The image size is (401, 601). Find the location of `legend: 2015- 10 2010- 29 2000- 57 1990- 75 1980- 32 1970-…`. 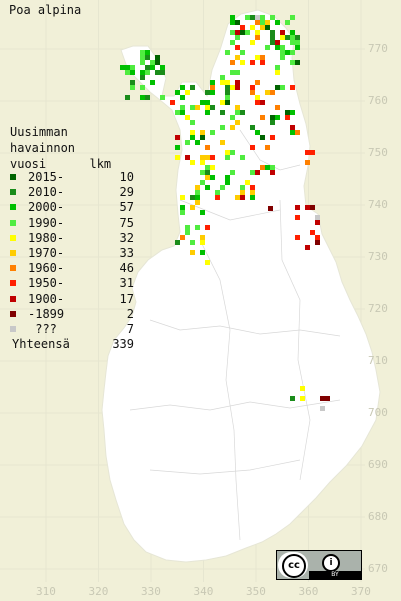

legend: 2015- 10 2010- 29 2000- 57 1990- 75 1980- 32 1970-… is located at coordinates (73, 253).